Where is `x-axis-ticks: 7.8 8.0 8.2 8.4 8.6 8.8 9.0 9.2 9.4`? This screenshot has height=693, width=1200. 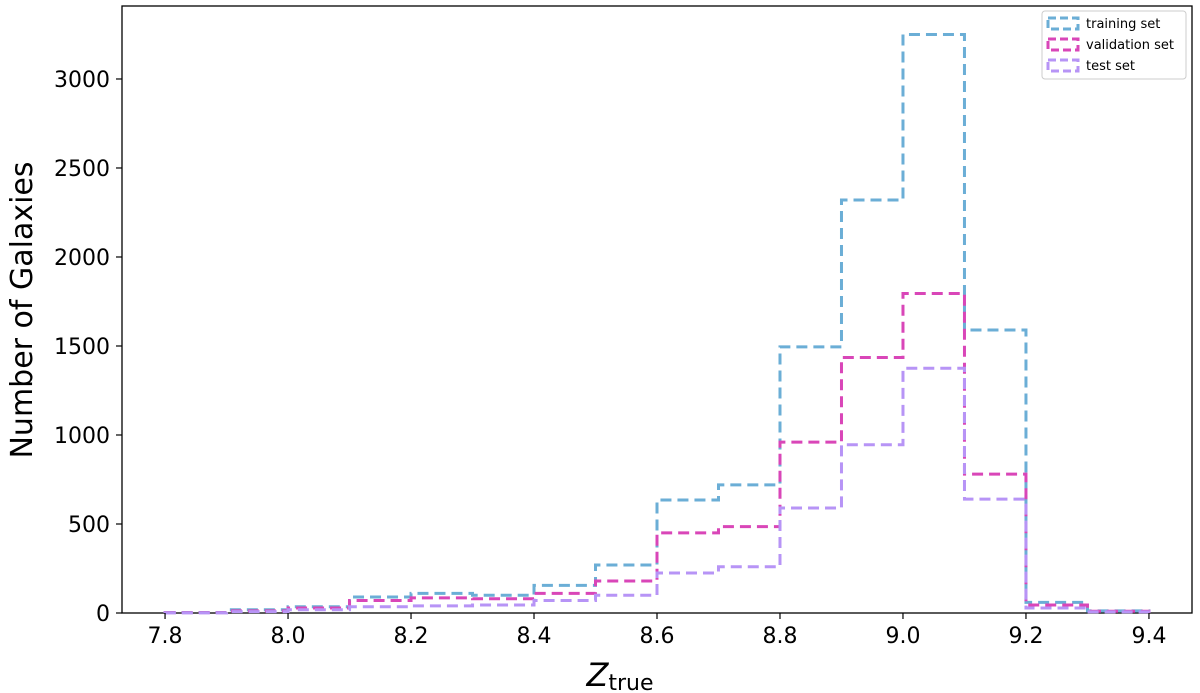 x-axis-ticks: 7.8 8.0 8.2 8.4 8.6 8.8 9.0 9.2 9.4 is located at coordinates (657, 631).